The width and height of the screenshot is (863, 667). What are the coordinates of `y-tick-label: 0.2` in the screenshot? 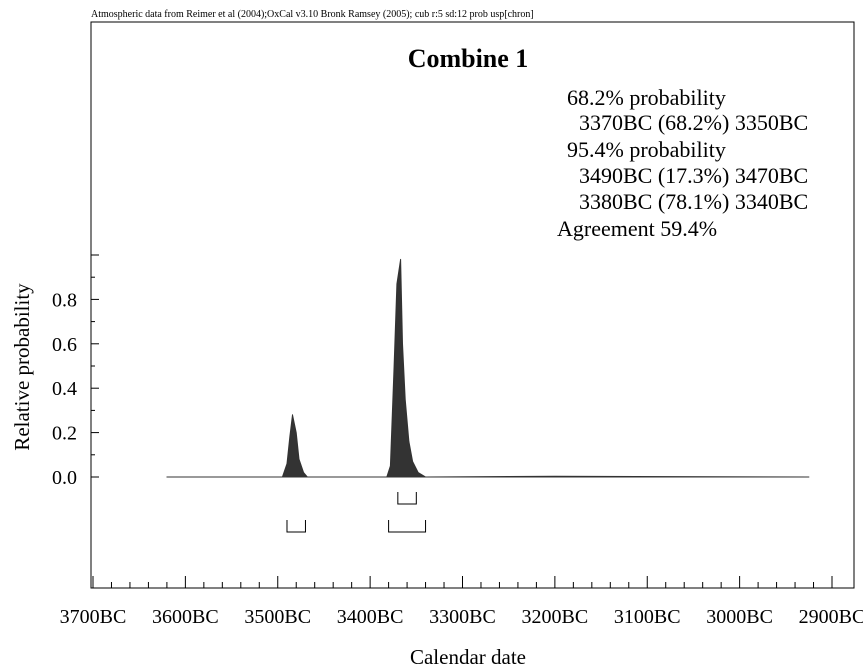 It's located at (64, 434).